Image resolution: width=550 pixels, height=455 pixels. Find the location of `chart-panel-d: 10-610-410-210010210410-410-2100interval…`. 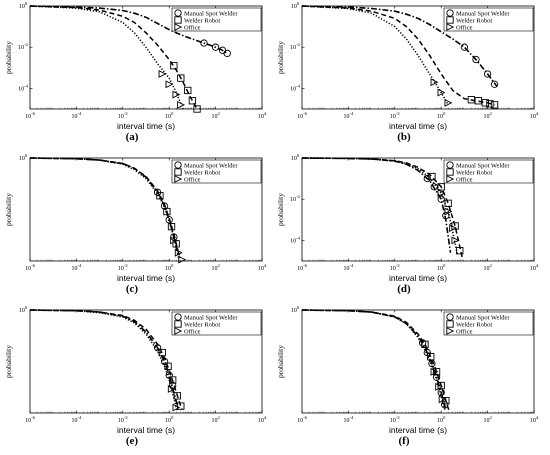

chart-panel-d: 10-610-410-210010210410-410-2100interval… is located at coordinates (407, 224).